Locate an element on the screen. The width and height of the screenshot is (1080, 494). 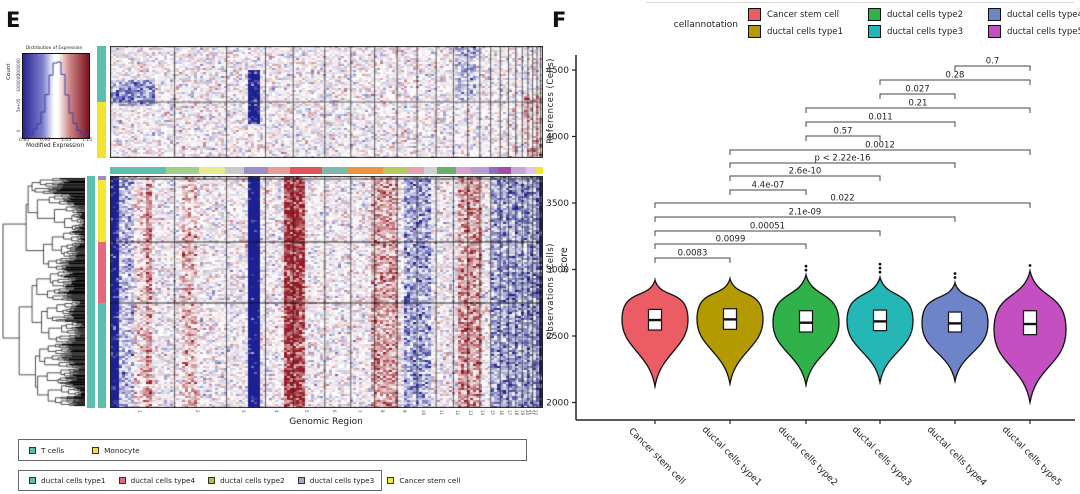
x-category-label: ductal cells type3 is located at coordinates (881, 456).